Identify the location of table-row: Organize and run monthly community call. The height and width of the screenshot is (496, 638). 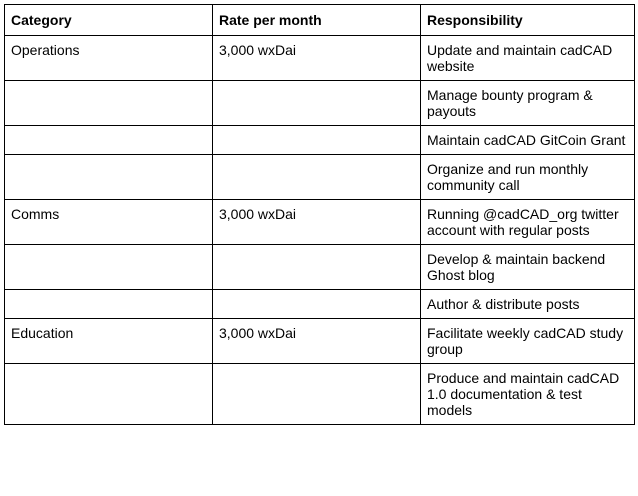
(319, 177).